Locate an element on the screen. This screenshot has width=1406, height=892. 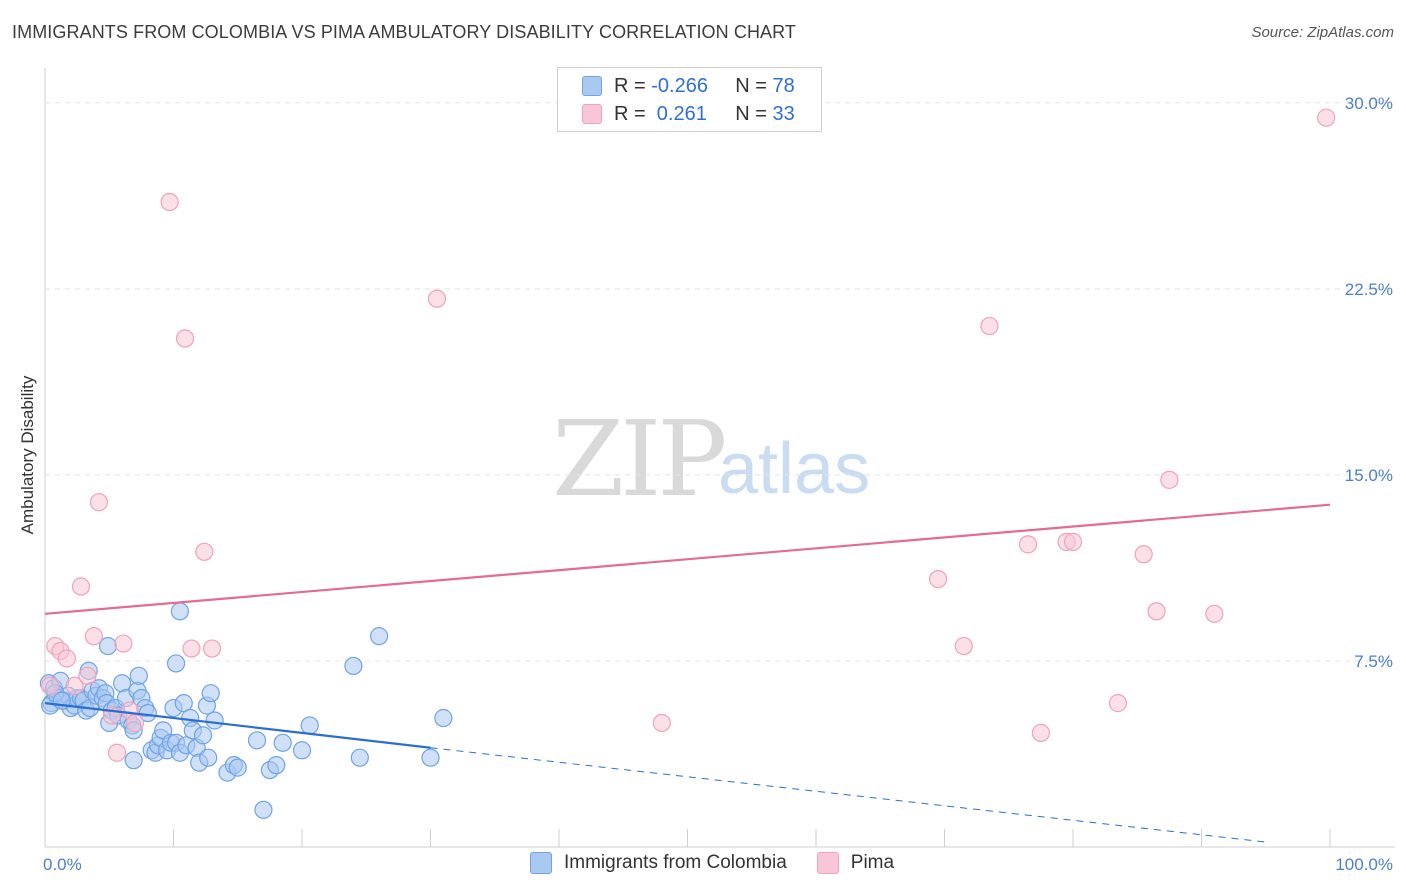
watermark-zip: ZIP is located at coordinates (639, 459).